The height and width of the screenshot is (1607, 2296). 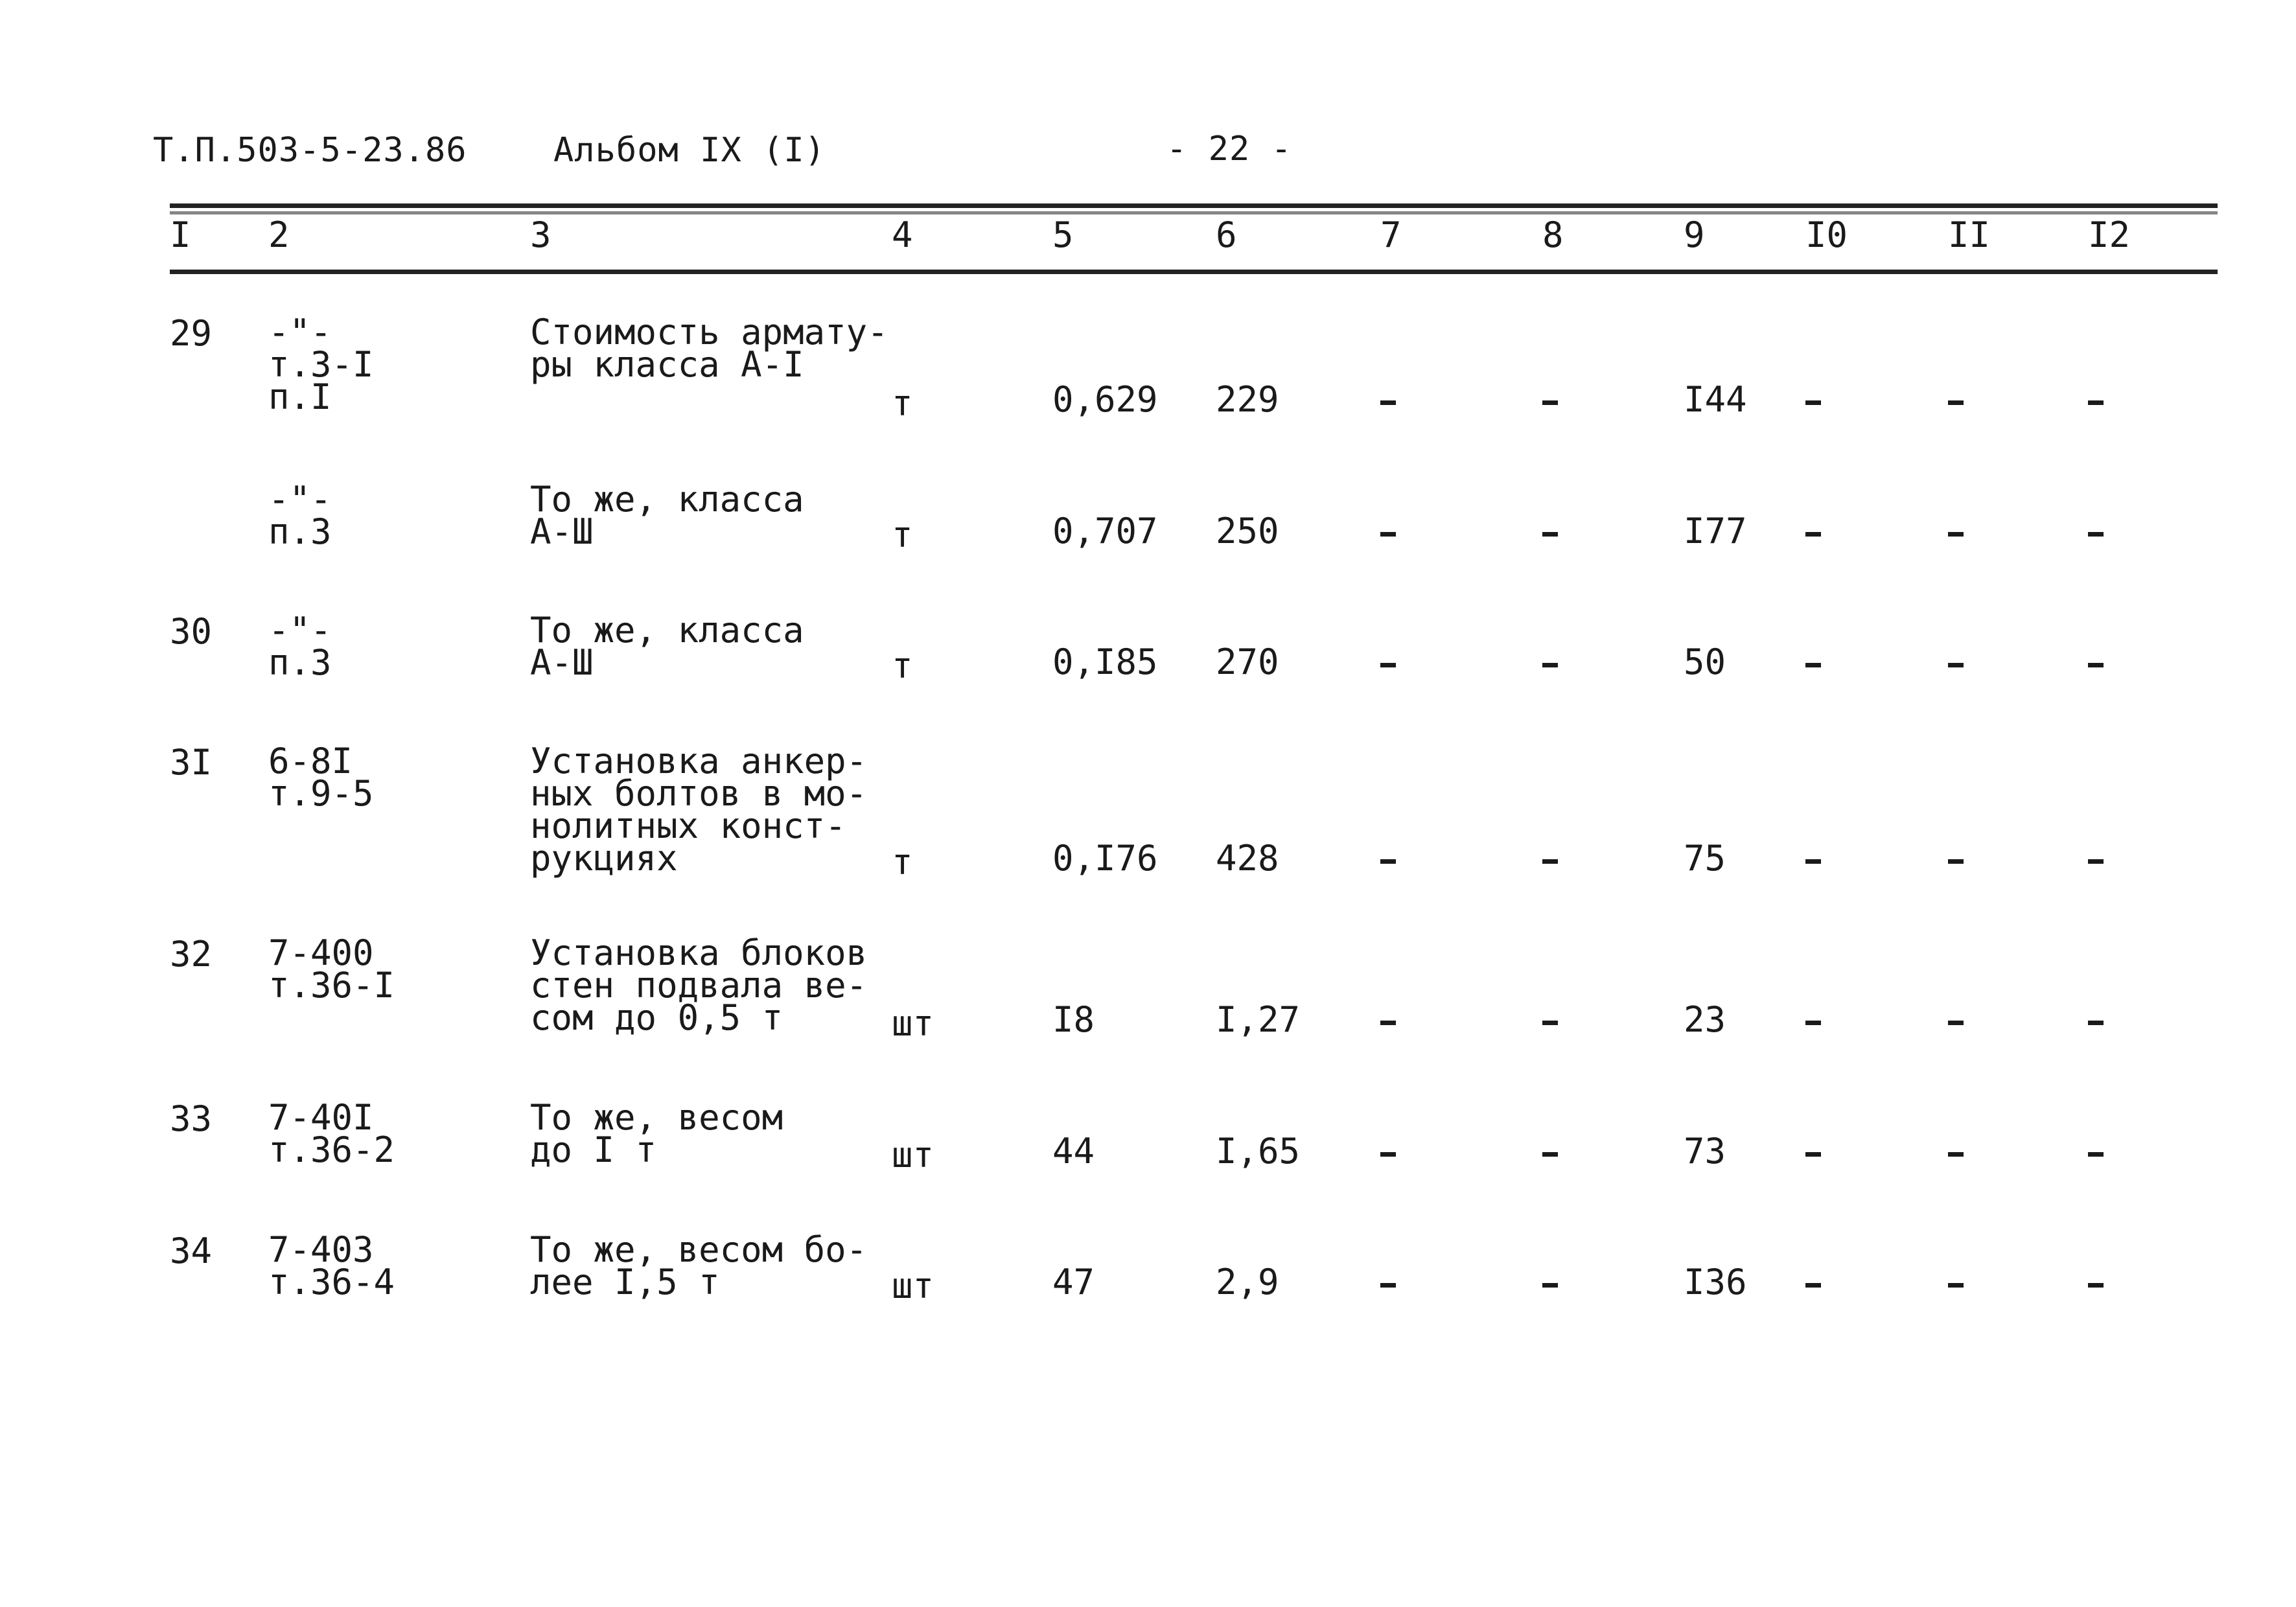 I want to click on row-number: 34, so click(x=191, y=1251).